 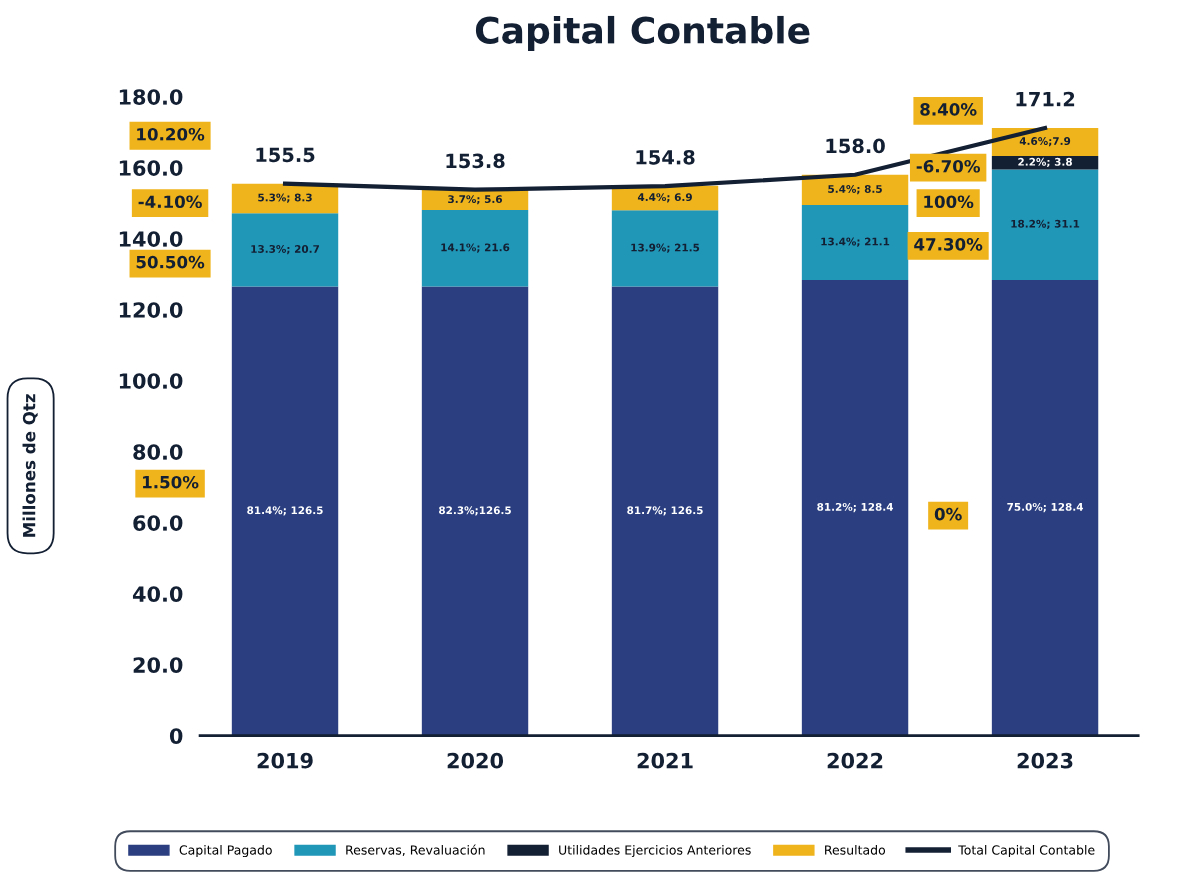 I want to click on data-label: 13.9%; 21.5, so click(x=665, y=248).